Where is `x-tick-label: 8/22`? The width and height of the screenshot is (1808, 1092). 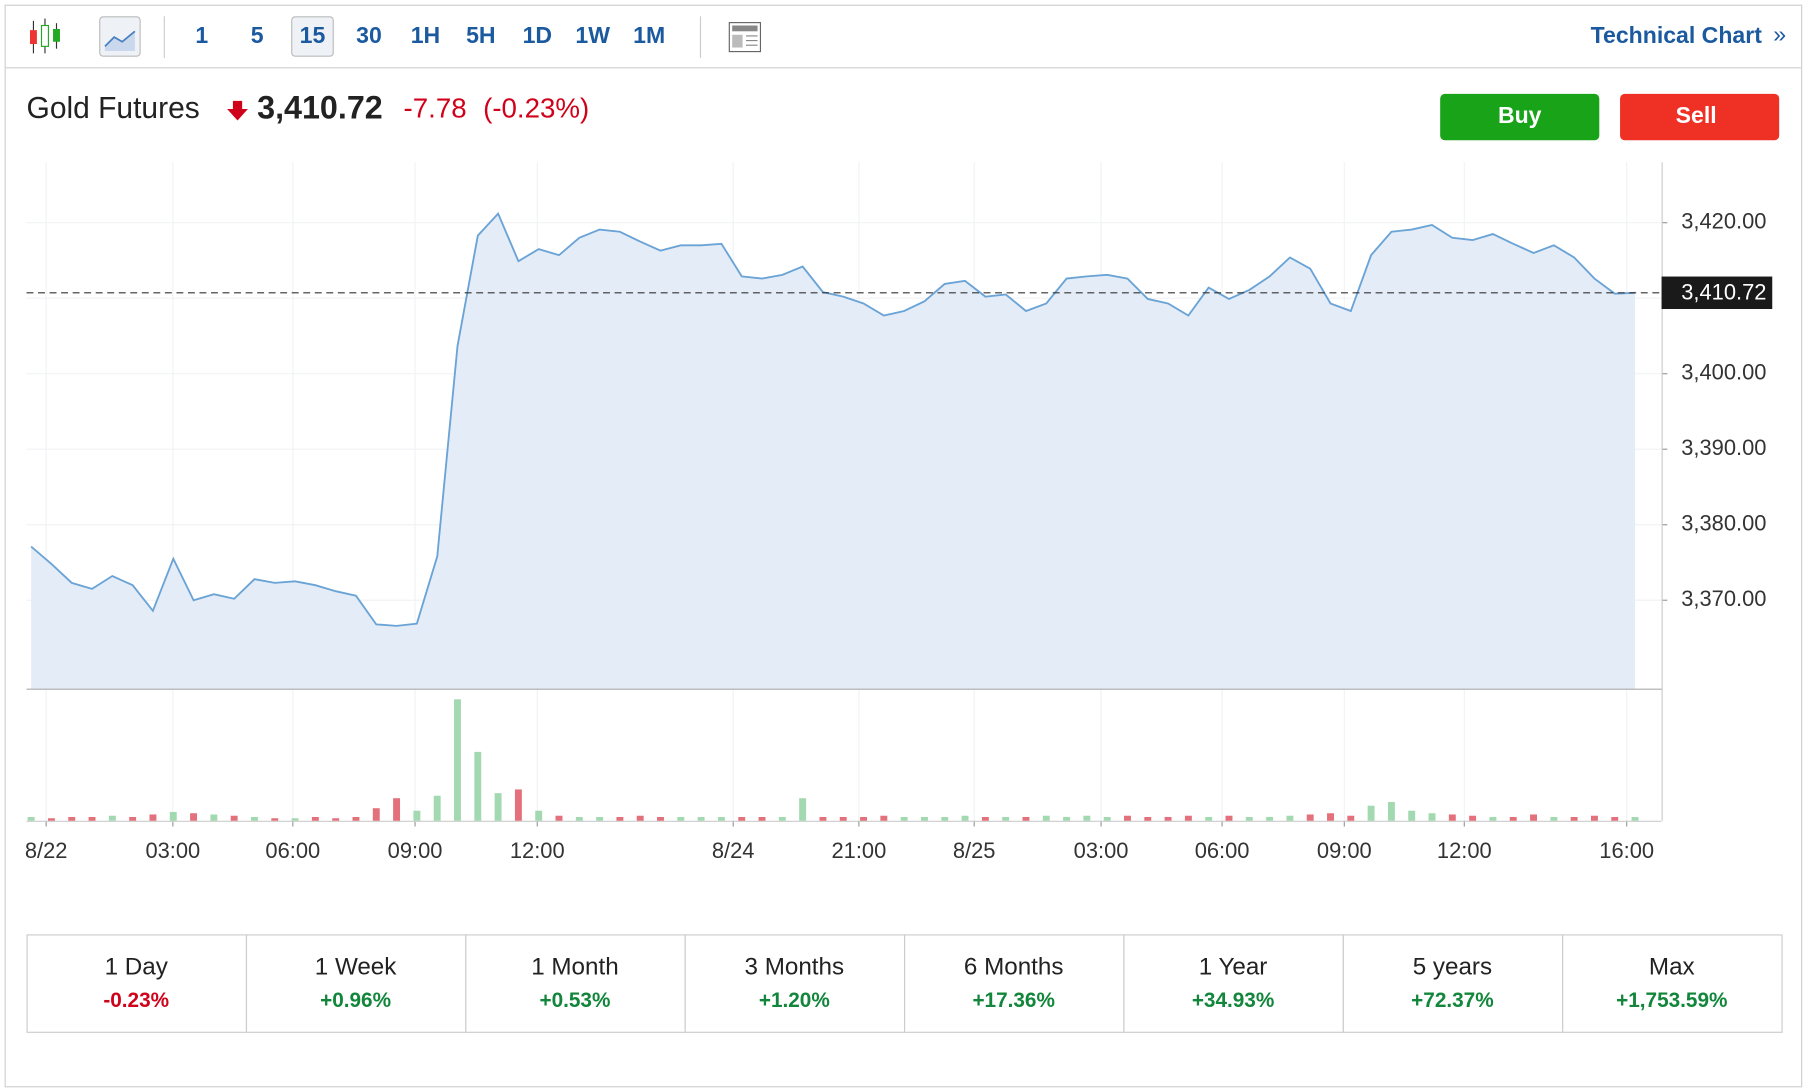 x-tick-label: 8/22 is located at coordinates (46, 850).